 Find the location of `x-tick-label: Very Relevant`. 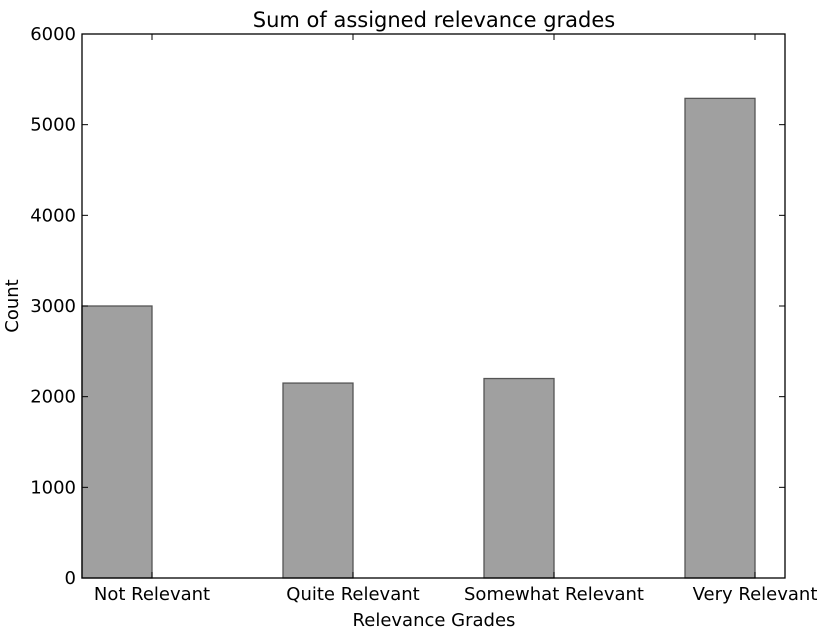

x-tick-label: Very Relevant is located at coordinates (755, 594).